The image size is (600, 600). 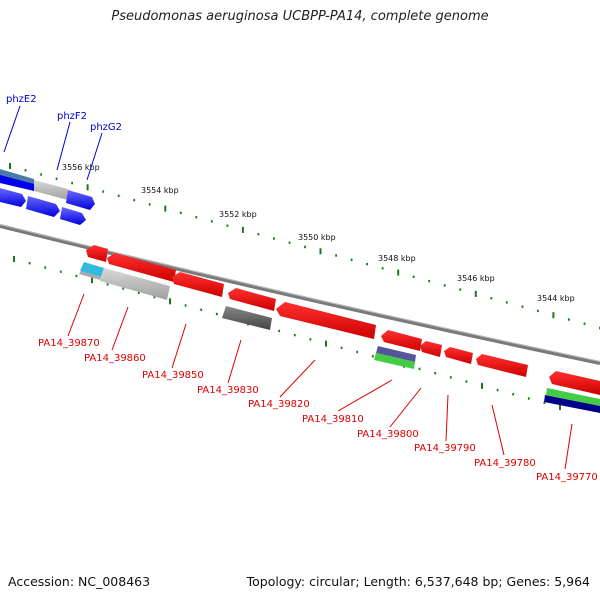 What do you see at coordinates (160, 190) in the screenshot?
I see `scale-label: 3554 kbp` at bounding box center [160, 190].